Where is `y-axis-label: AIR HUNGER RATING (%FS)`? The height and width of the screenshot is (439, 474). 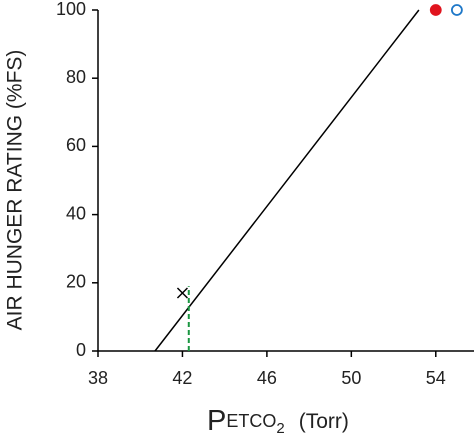
y-axis-label: AIR HUNGER RATING (%FS) is located at coordinates (15, 190).